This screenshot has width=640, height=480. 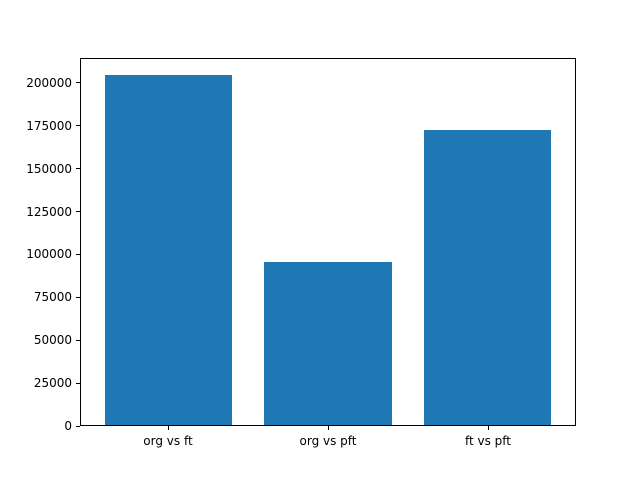 What do you see at coordinates (49, 168) in the screenshot?
I see `y-tick-label: 150000` at bounding box center [49, 168].